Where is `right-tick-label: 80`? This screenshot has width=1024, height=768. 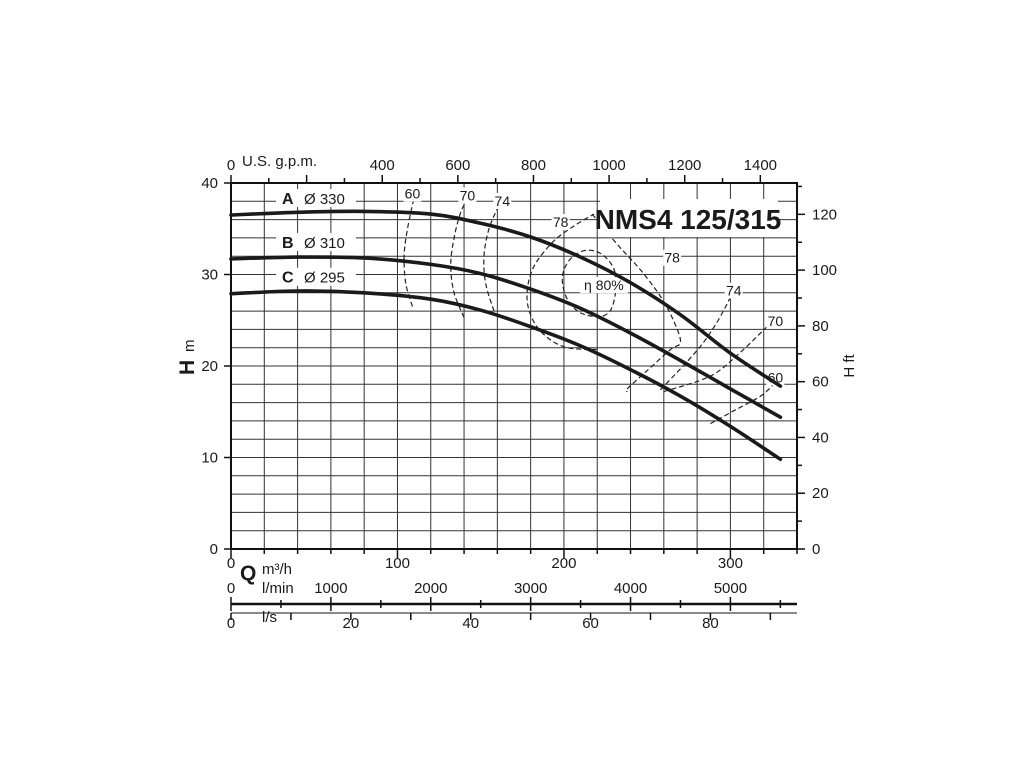
right-tick-label: 80 is located at coordinates (820, 326).